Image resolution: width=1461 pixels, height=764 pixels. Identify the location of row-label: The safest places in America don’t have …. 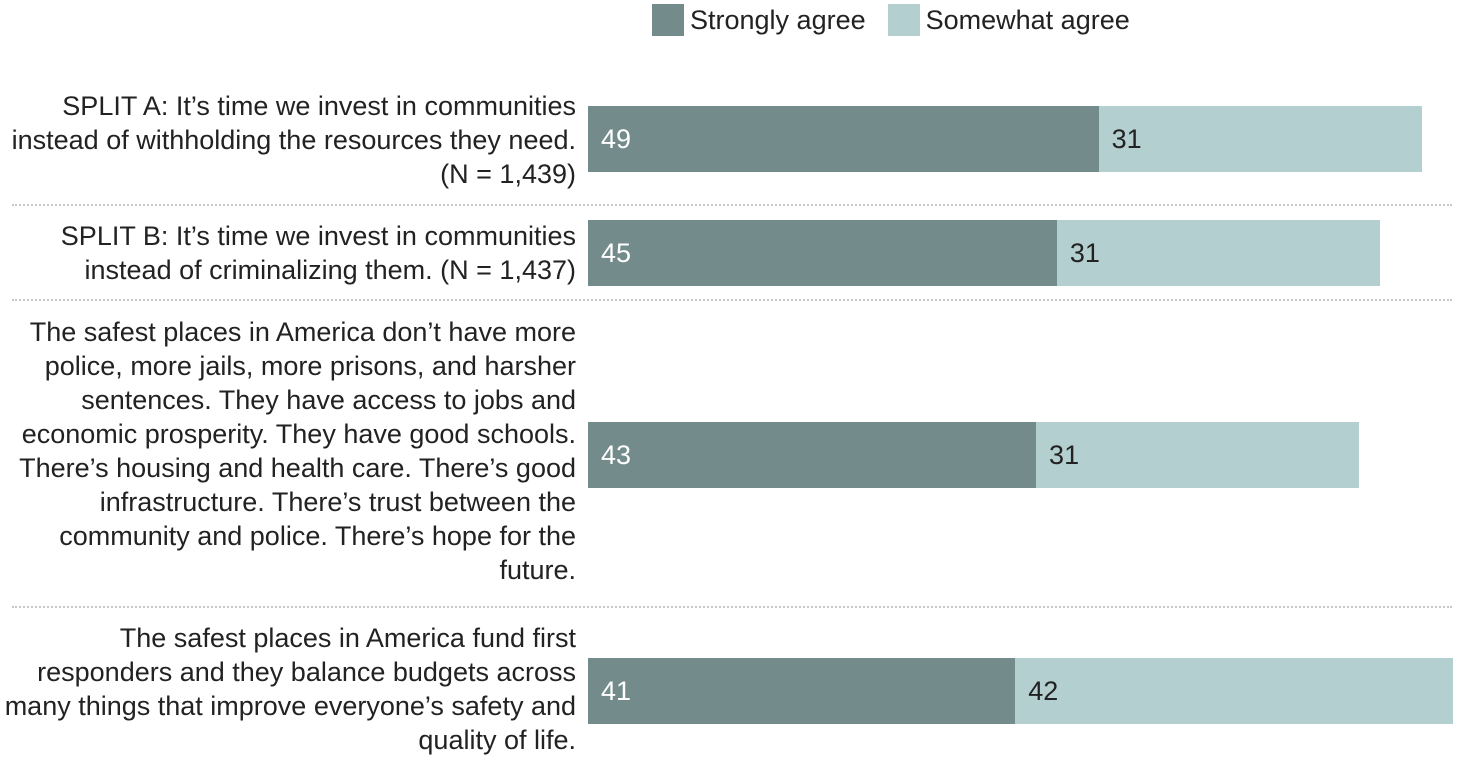
(297, 451).